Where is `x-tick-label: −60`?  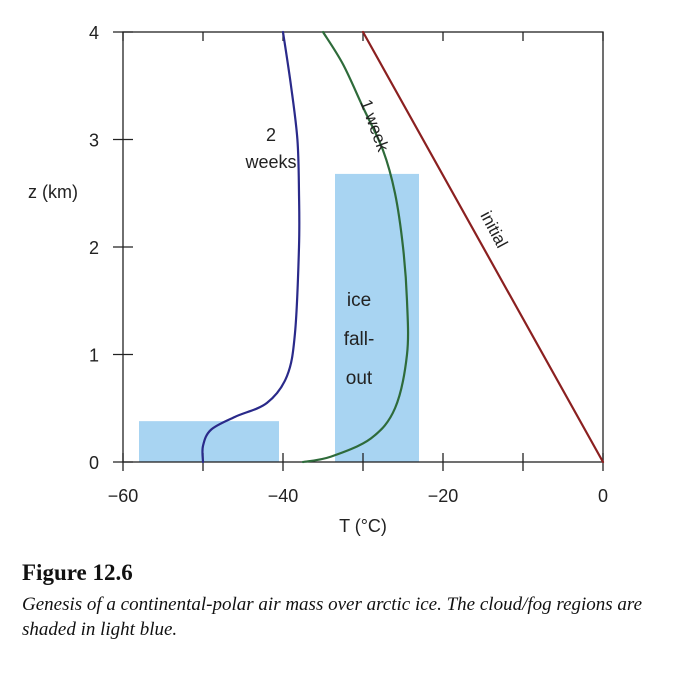 x-tick-label: −60 is located at coordinates (123, 496).